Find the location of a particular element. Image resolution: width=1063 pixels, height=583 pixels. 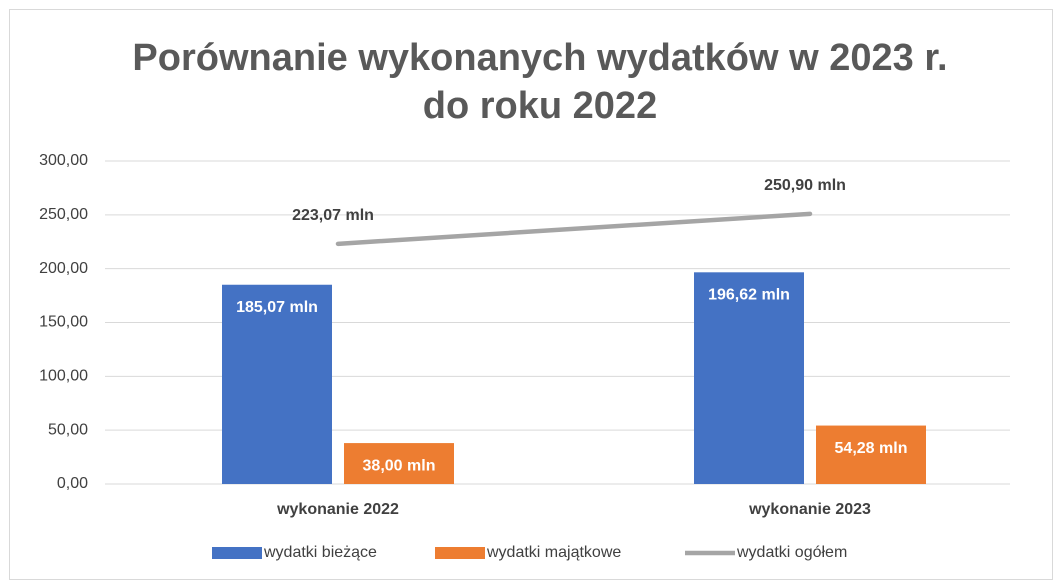

y-tick-label: 200,00 is located at coordinates (63, 268).